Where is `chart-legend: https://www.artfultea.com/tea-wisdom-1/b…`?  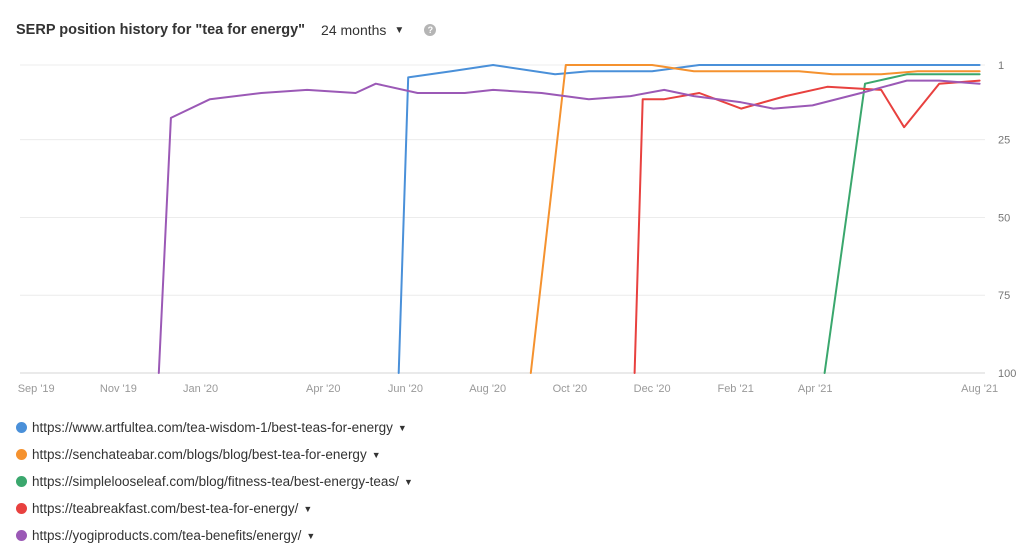 chart-legend: https://www.artfultea.com/tea-wisdom-1/b… is located at coordinates (214, 481).